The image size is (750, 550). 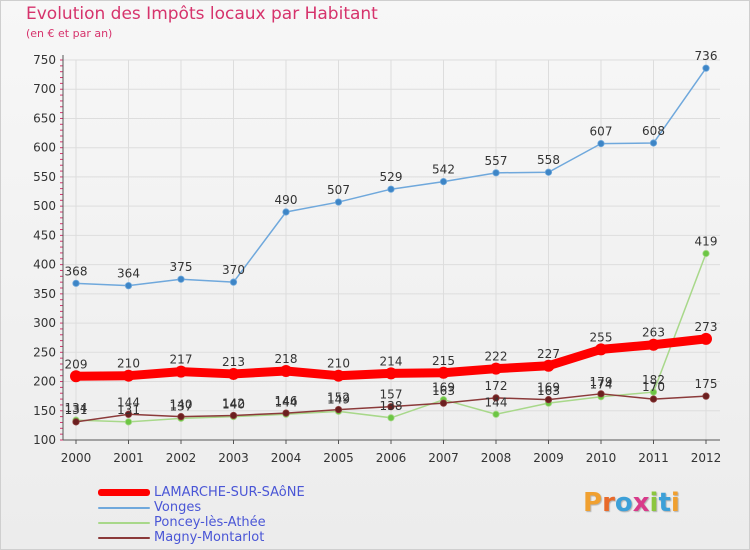 I want to click on legend-item-magny: Magny-Montarlot, so click(x=201, y=537).